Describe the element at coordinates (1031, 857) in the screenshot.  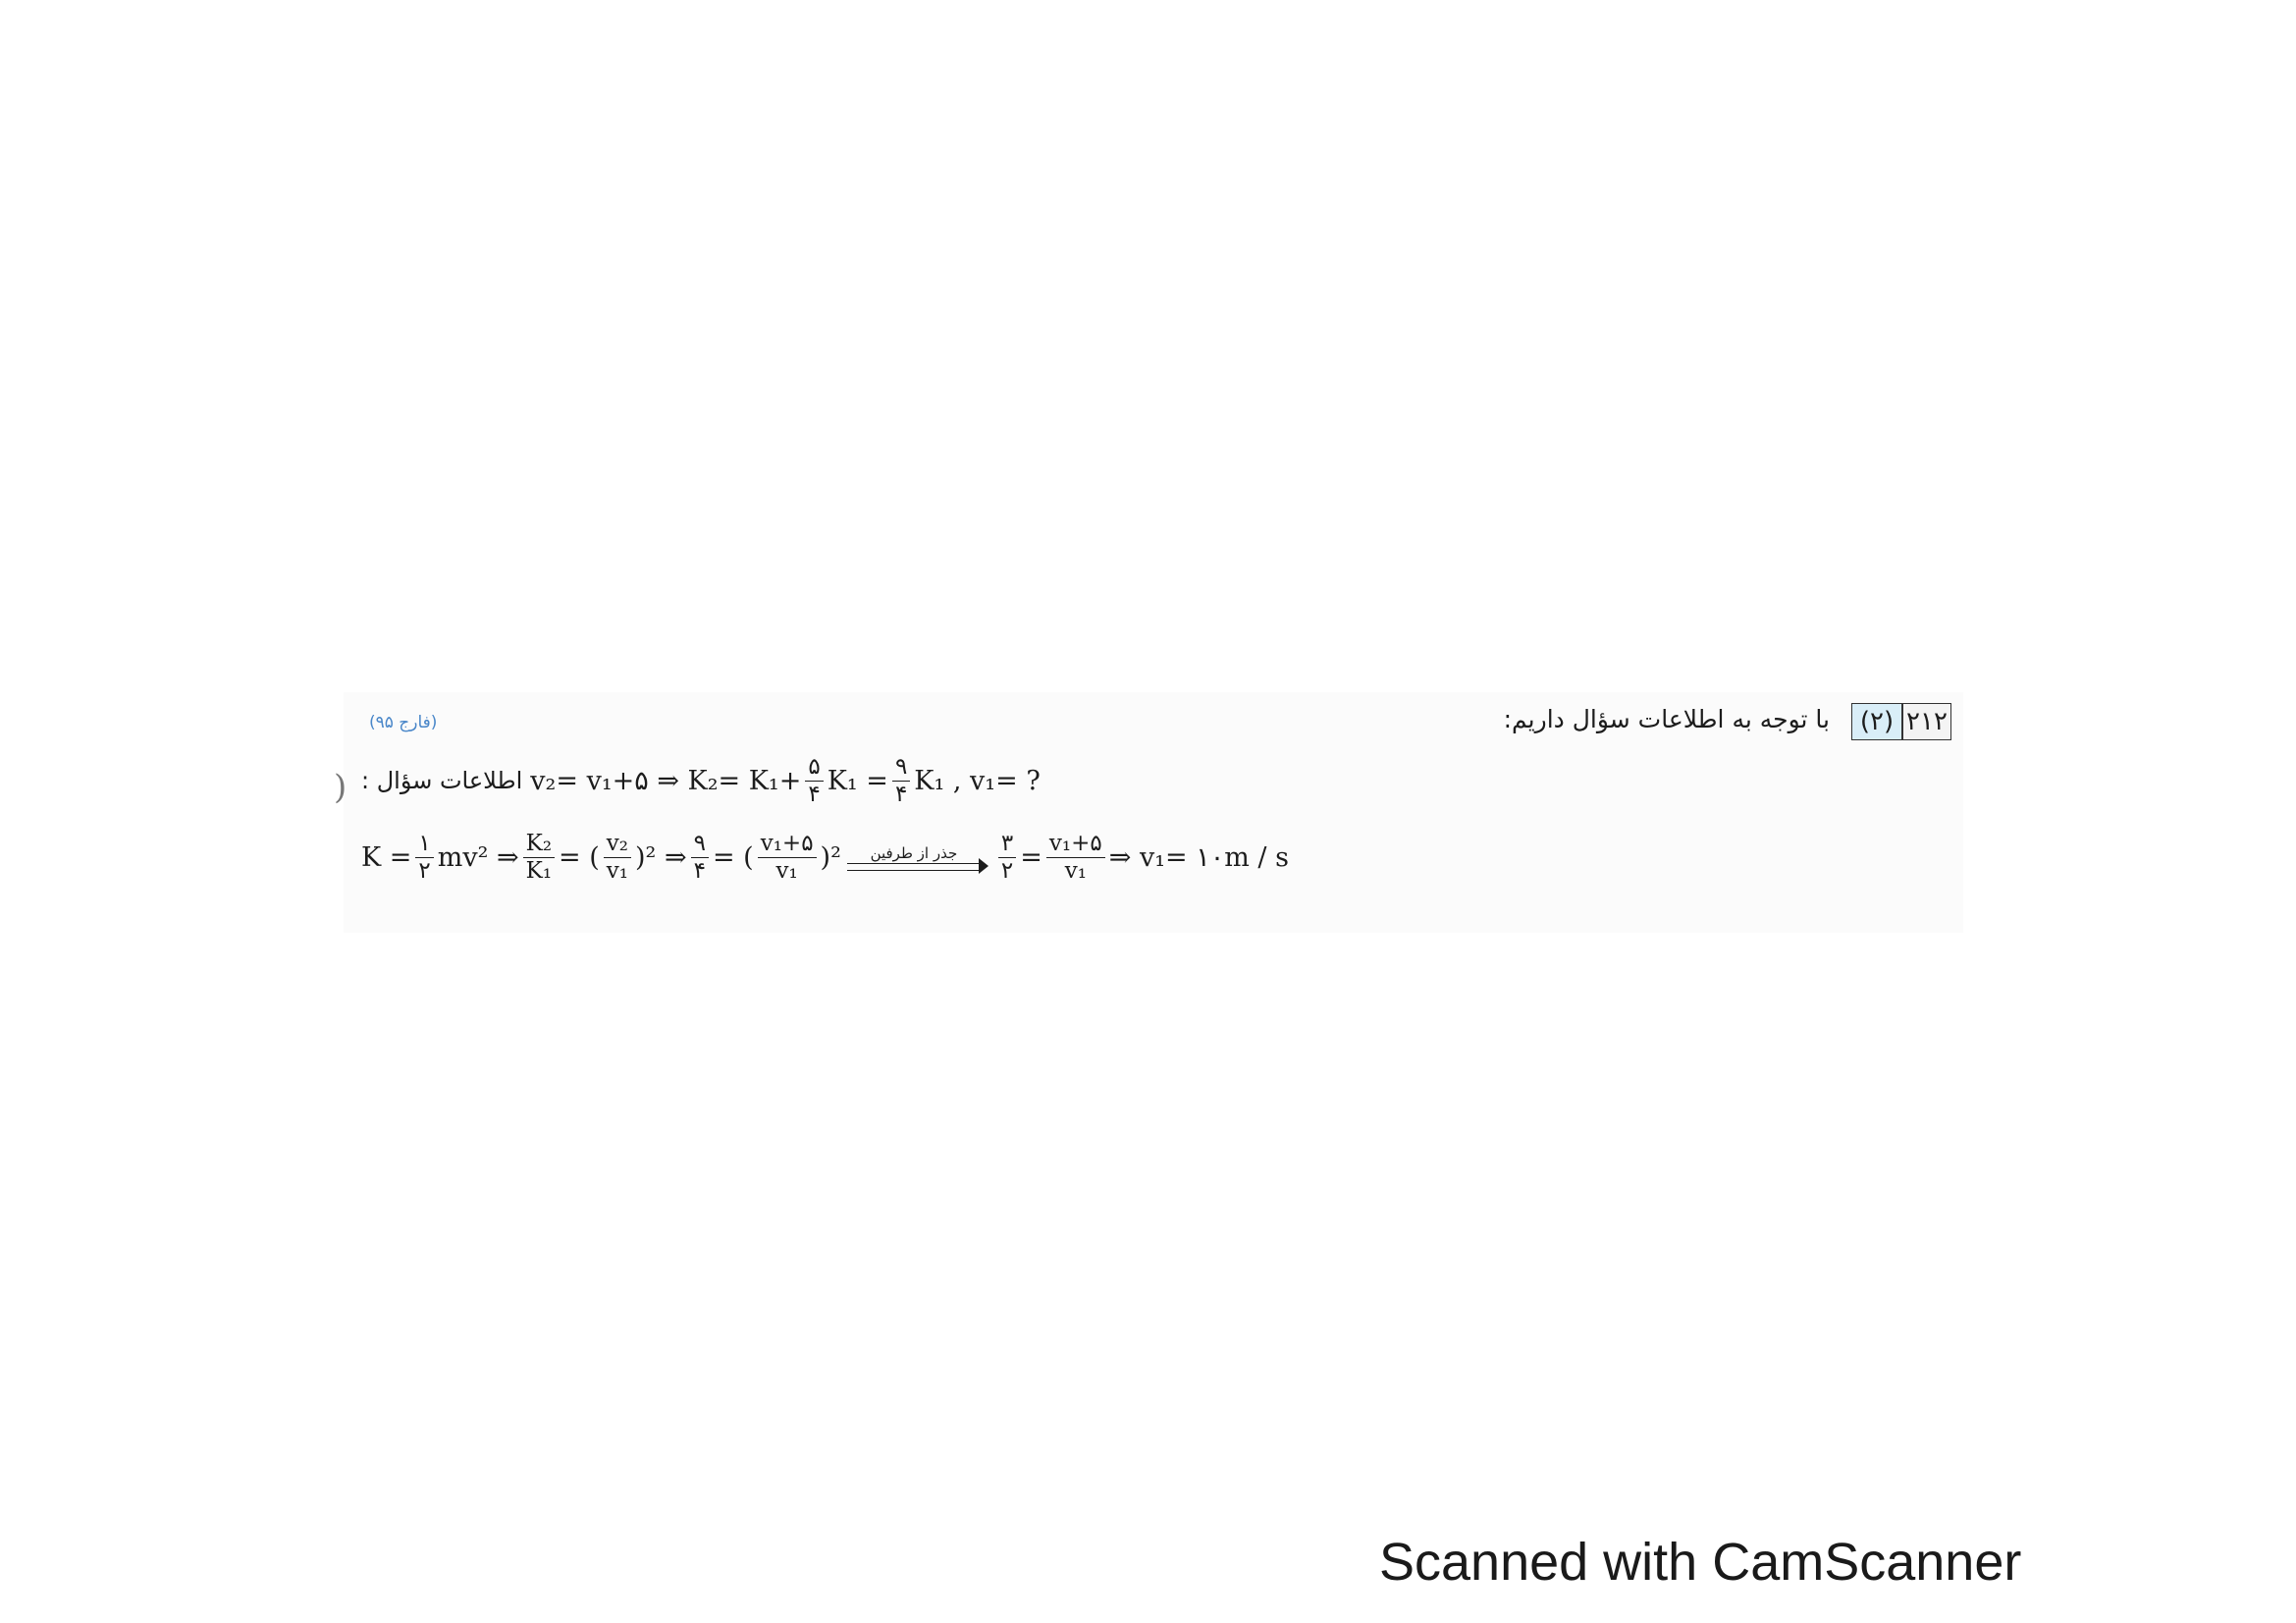
I see `eq2-part-g: =` at that location.